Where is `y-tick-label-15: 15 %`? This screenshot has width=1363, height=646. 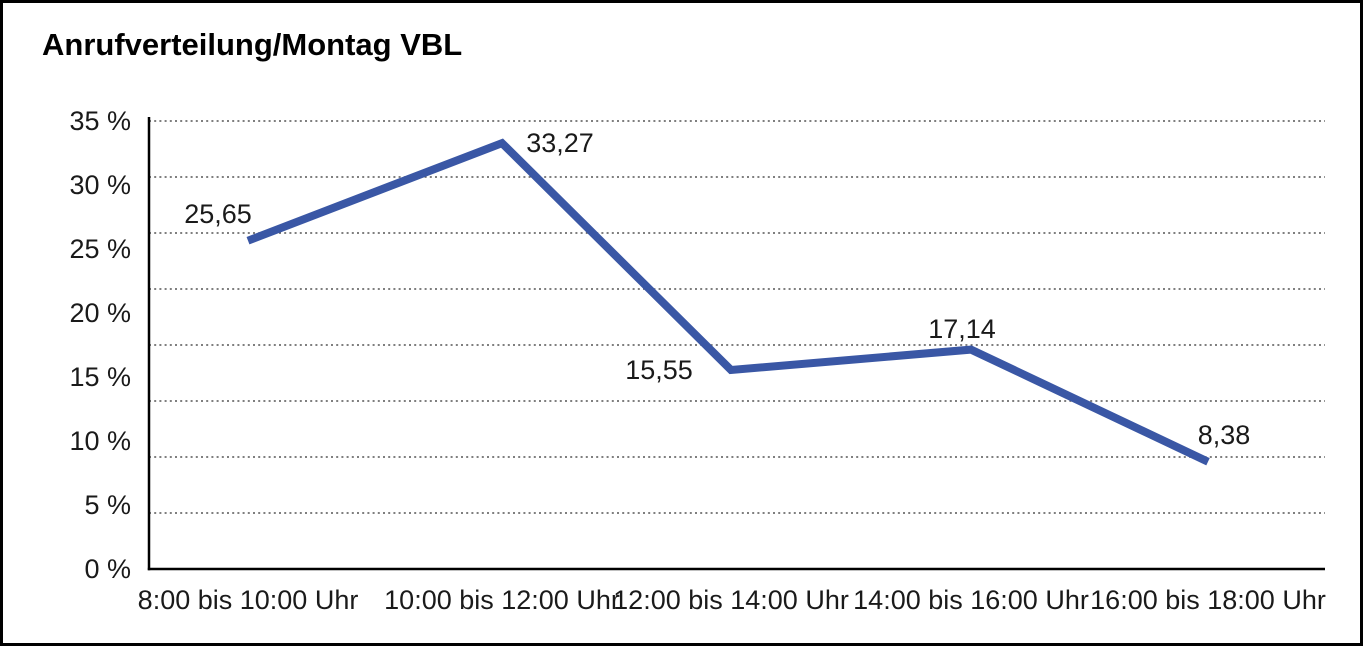
y-tick-label-15: 15 % is located at coordinates (100, 377).